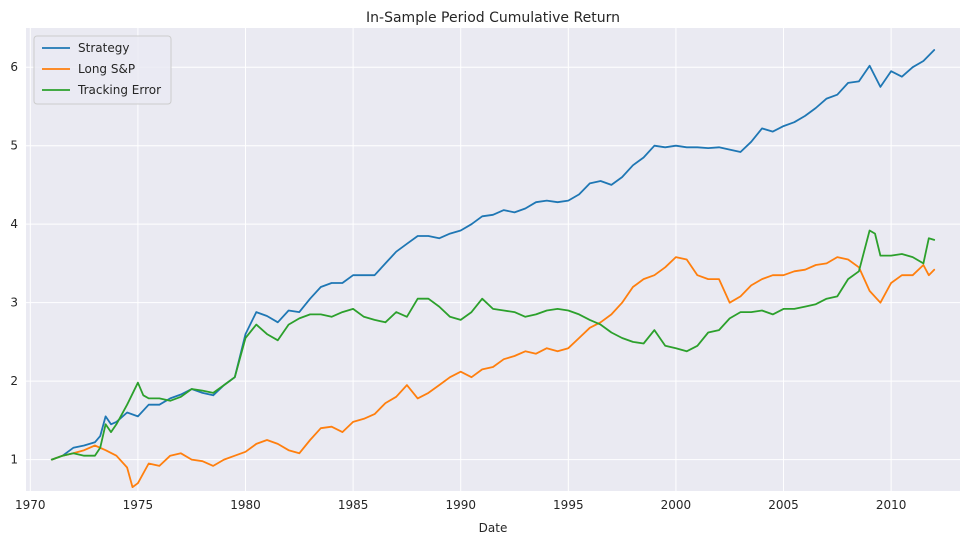  Describe the element at coordinates (14, 146) in the screenshot. I see `y-tick-label: 5` at that location.